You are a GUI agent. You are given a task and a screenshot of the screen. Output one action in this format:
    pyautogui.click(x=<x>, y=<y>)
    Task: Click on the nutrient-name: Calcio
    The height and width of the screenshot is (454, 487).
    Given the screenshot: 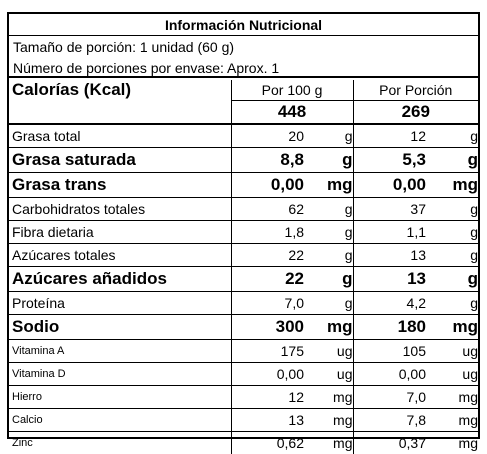 What is the action you would take?
    pyautogui.click(x=120, y=420)
    